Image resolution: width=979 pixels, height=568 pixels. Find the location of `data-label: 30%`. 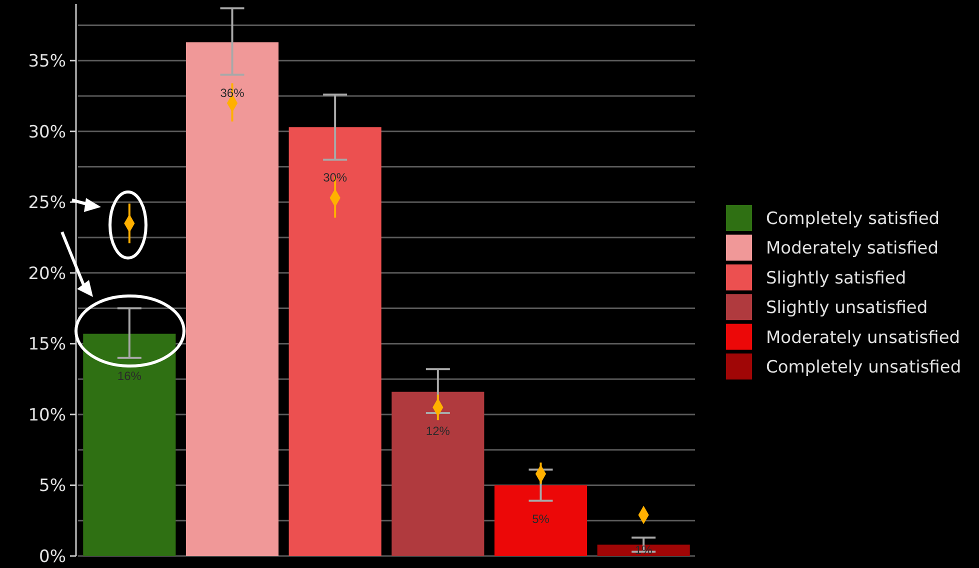

data-label: 30% is located at coordinates (335, 177).